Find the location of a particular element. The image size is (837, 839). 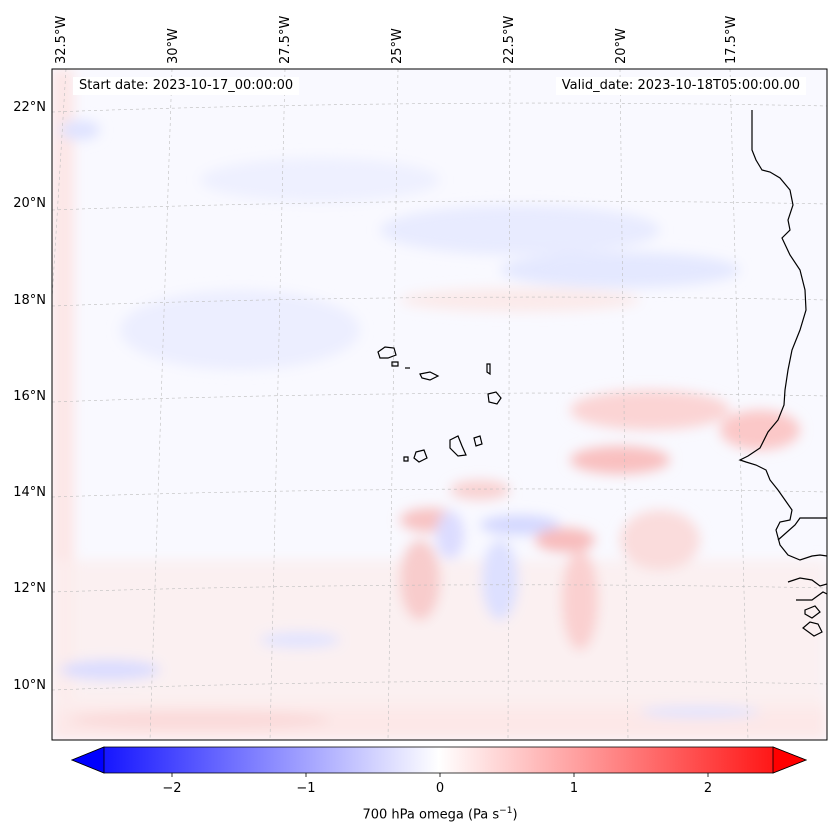

lat-label: 16°N is located at coordinates (29, 396).